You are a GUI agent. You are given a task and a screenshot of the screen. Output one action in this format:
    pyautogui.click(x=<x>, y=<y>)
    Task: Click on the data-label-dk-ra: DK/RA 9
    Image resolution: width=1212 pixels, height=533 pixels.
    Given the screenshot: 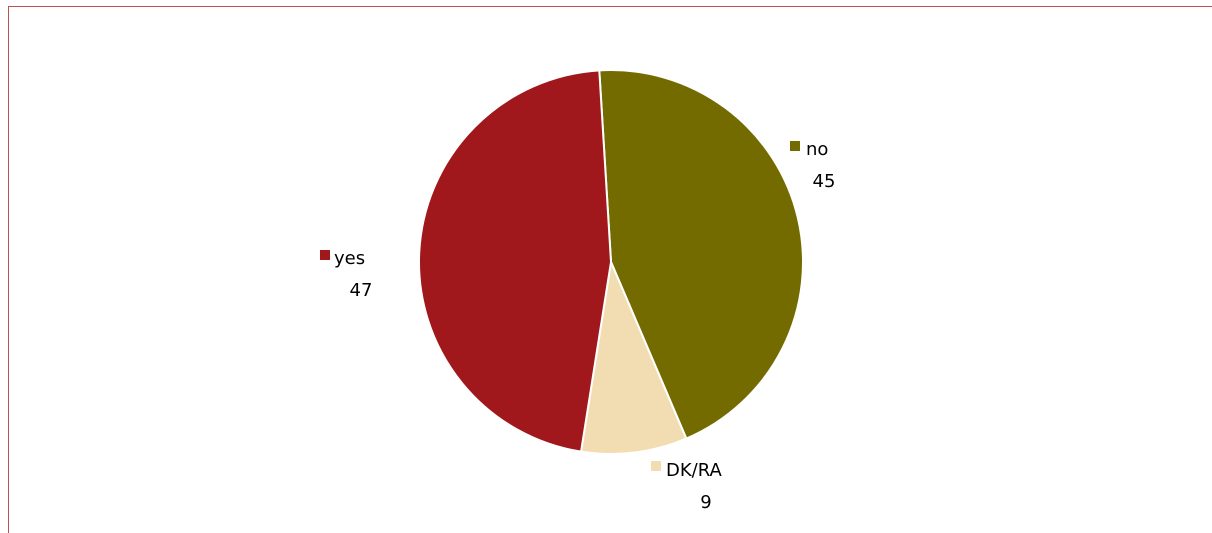 What is the action you would take?
    pyautogui.click(x=687, y=486)
    